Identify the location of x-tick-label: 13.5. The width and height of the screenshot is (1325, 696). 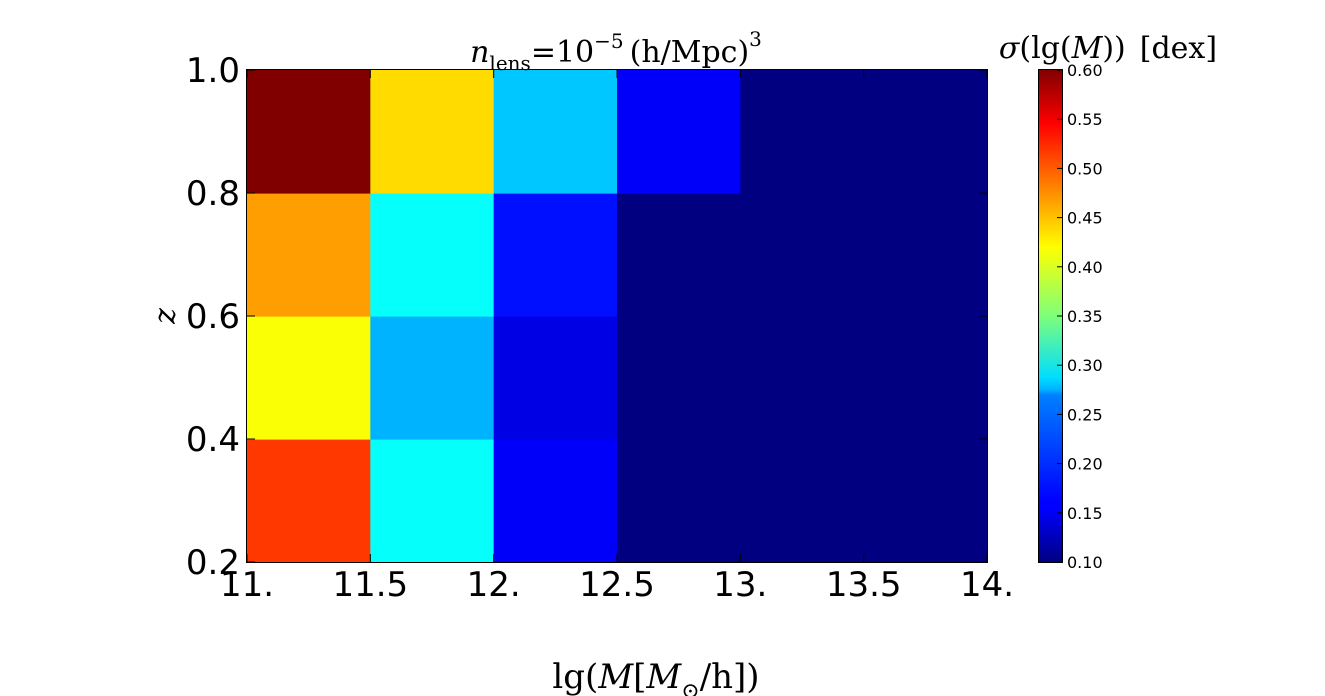
(864, 585).